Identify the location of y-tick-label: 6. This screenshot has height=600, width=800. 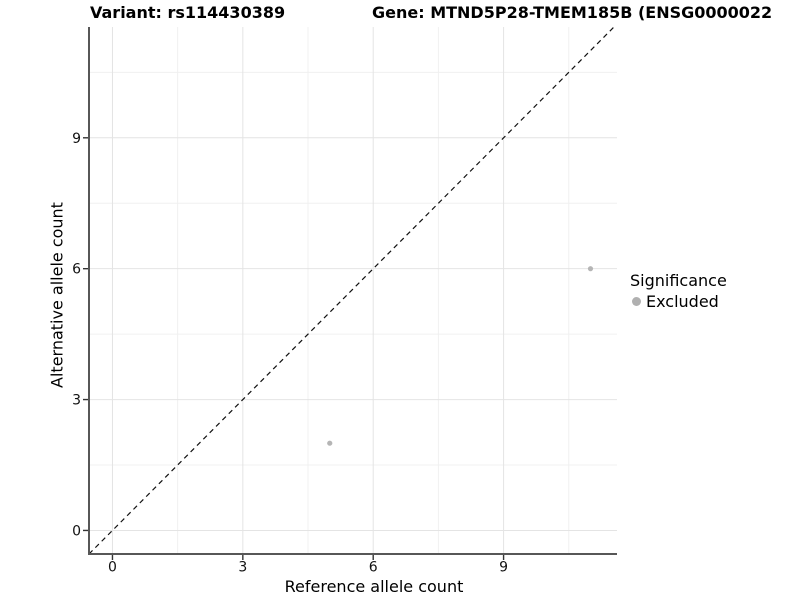
(76, 270).